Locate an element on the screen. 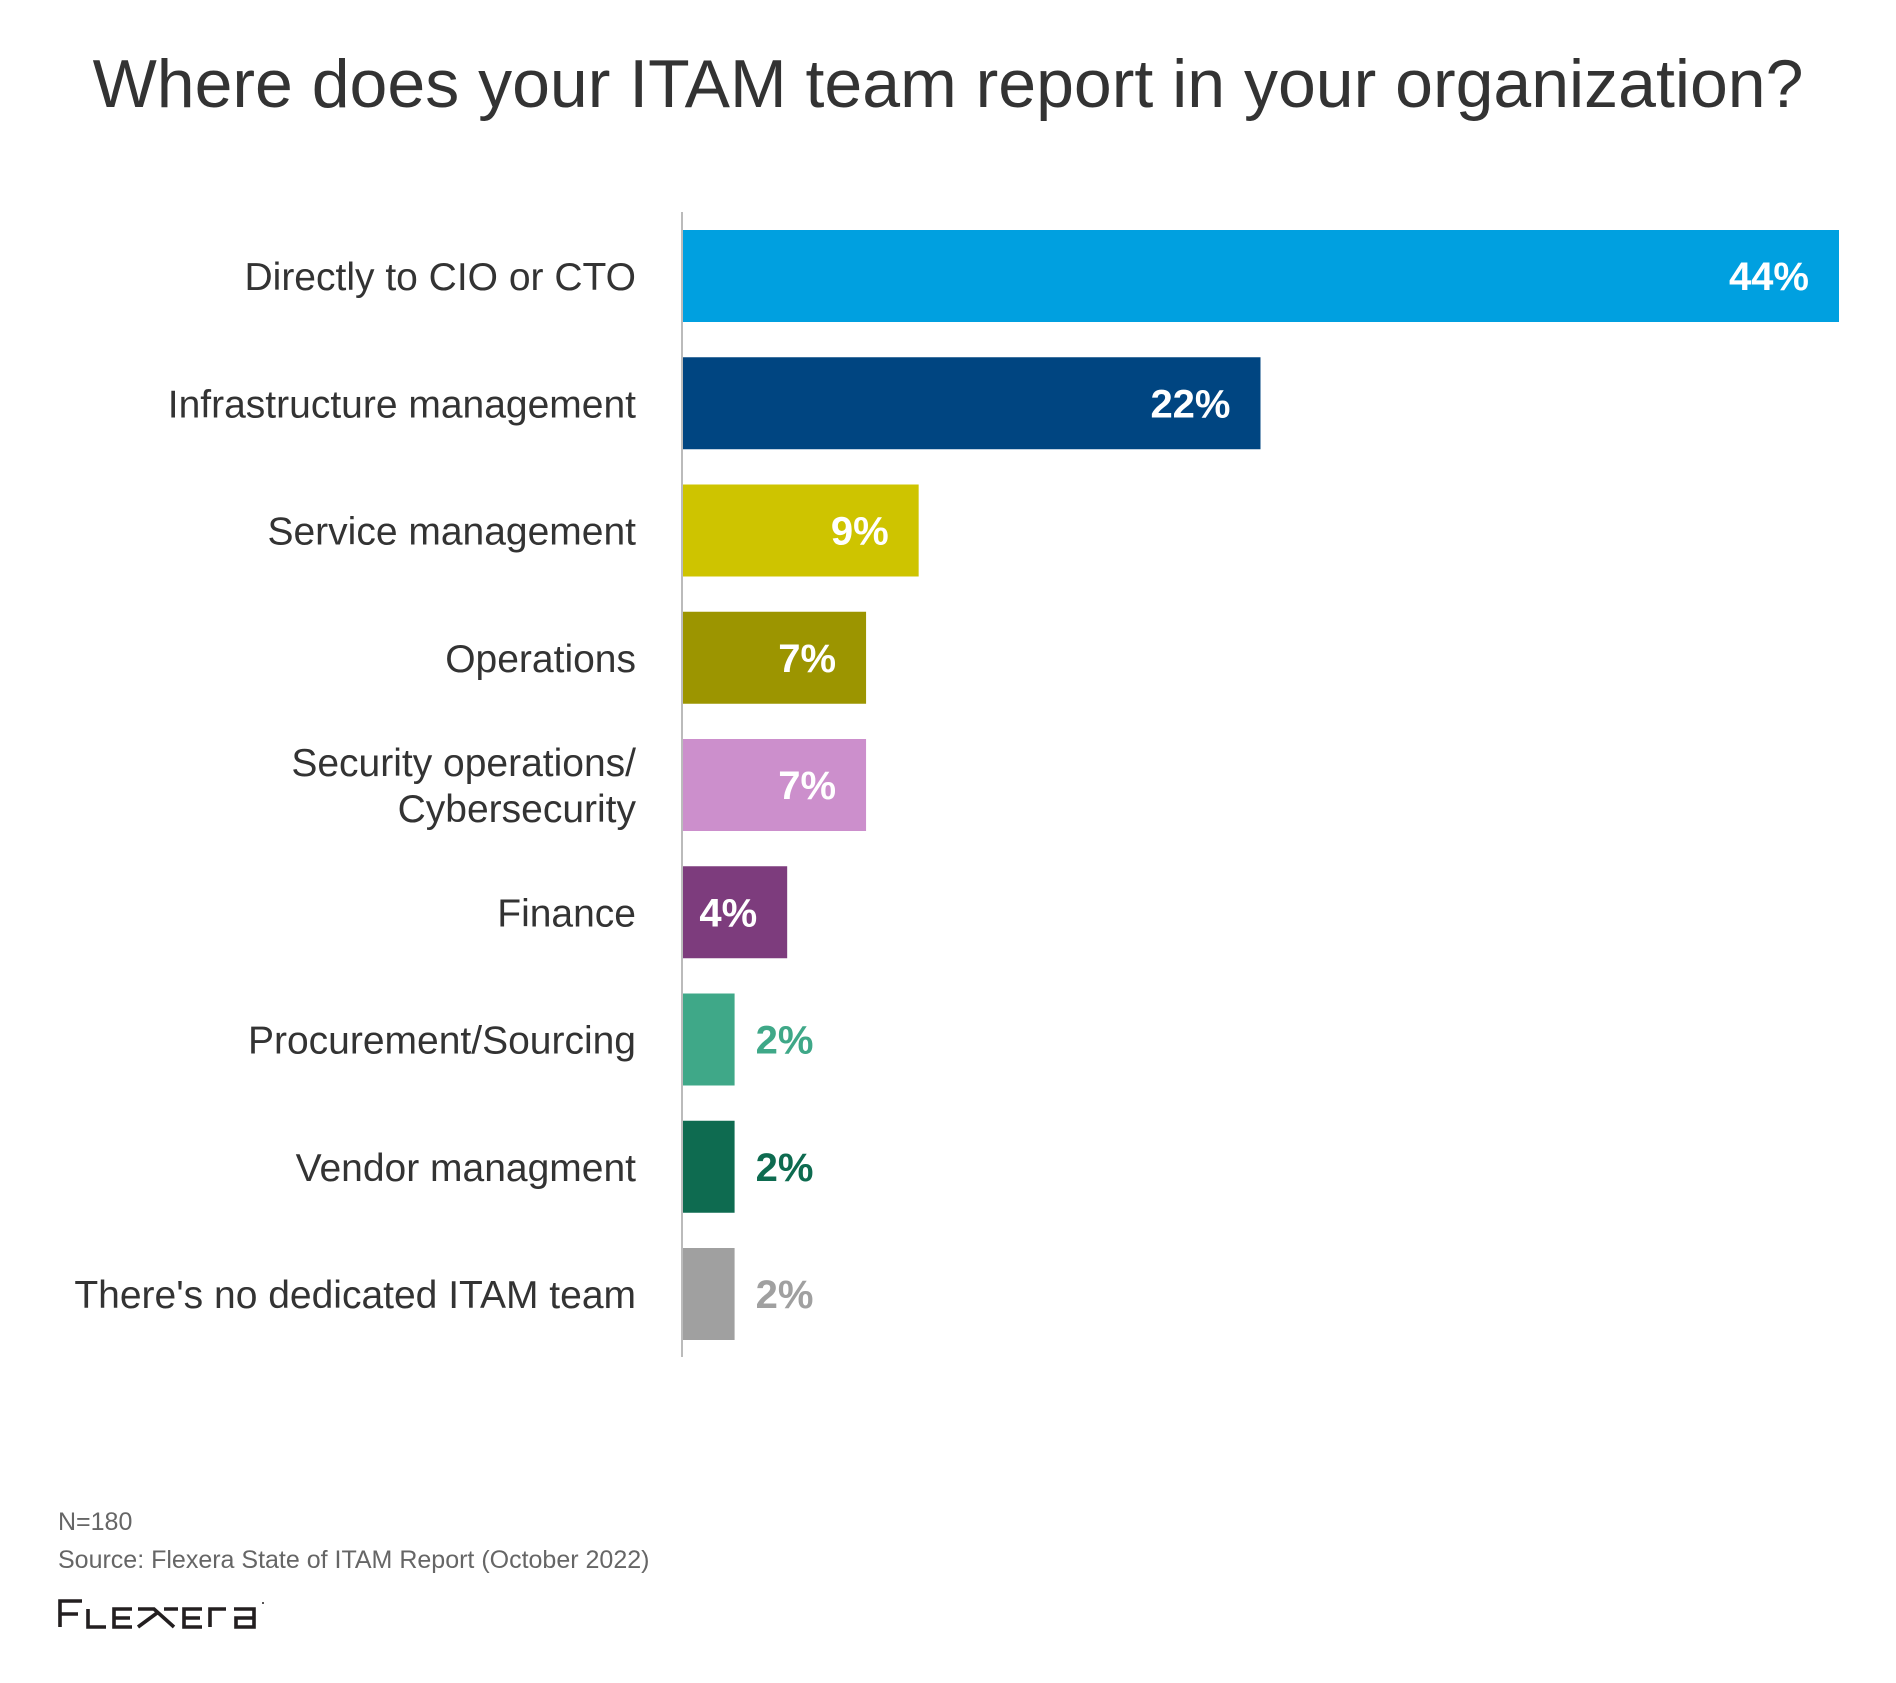  category-label: Operations is located at coordinates (540, 659).